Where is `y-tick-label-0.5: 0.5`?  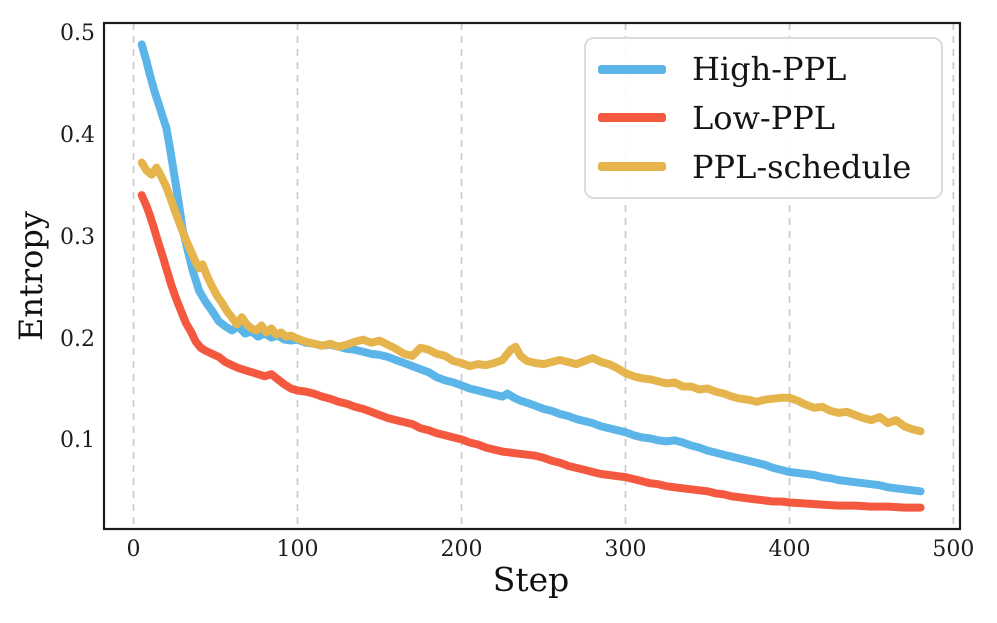
y-tick-label-0.5: 0.5 is located at coordinates (77, 34).